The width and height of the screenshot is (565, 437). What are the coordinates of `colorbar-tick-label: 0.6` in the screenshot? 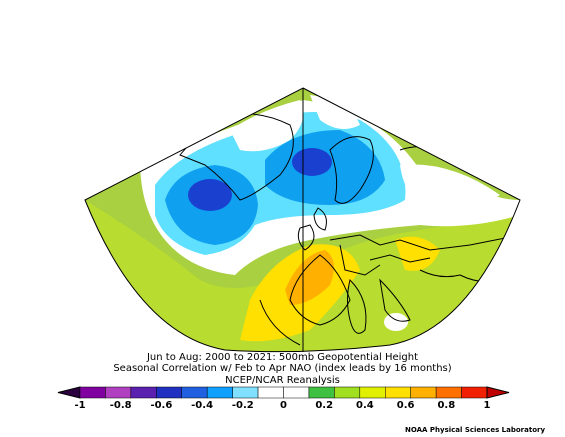 It's located at (405, 405).